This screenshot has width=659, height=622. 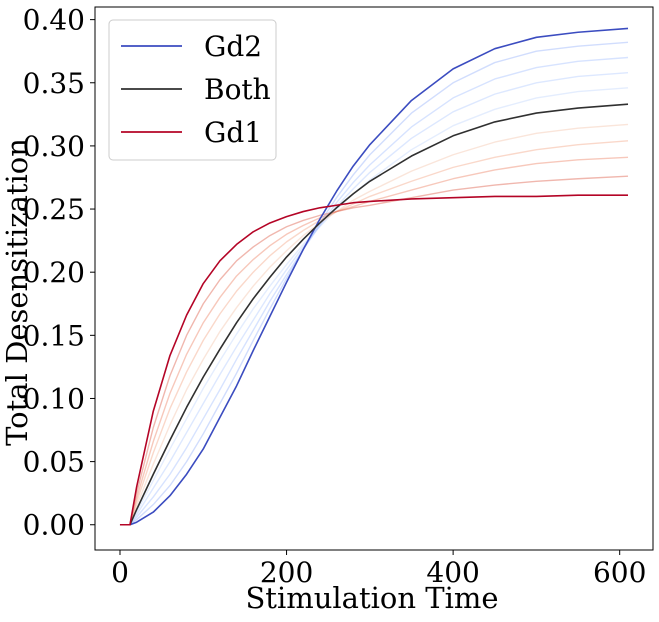 What do you see at coordinates (233, 132) in the screenshot?
I see `legend-label-gd1: Gd1` at bounding box center [233, 132].